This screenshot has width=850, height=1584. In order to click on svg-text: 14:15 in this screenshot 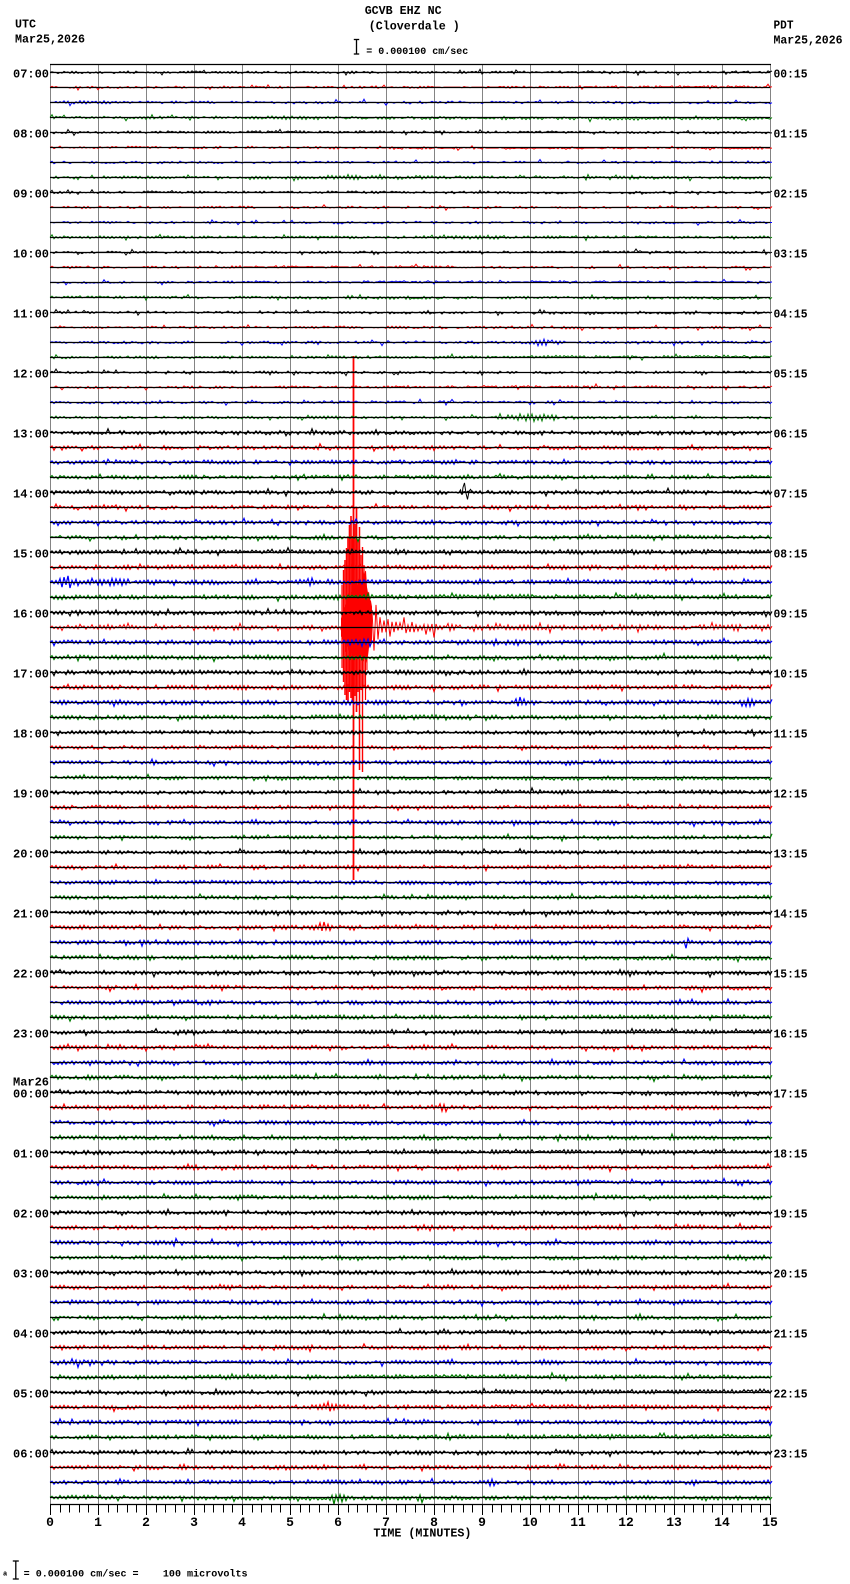, I will do `click(791, 915)`.